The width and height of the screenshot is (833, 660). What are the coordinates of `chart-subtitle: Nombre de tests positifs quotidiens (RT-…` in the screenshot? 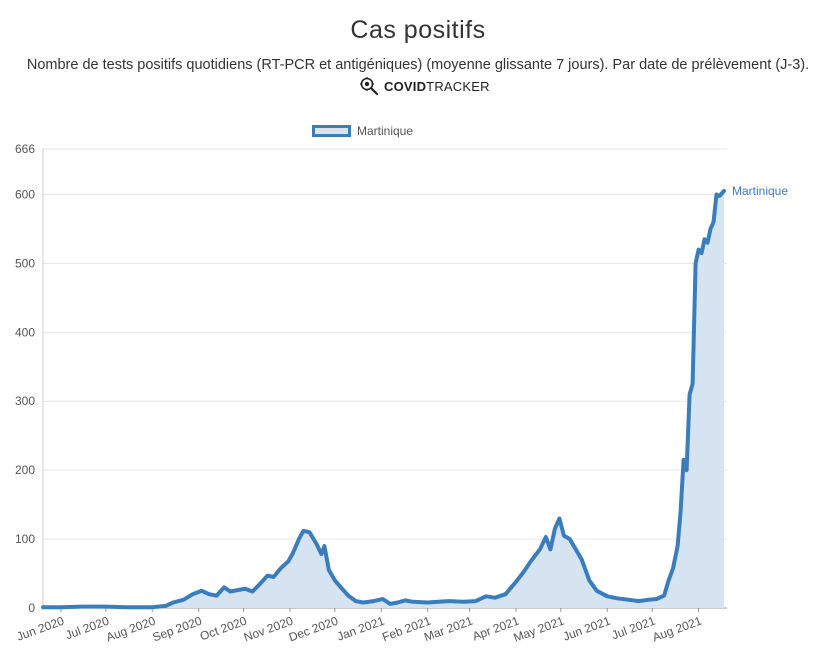 It's located at (418, 65).